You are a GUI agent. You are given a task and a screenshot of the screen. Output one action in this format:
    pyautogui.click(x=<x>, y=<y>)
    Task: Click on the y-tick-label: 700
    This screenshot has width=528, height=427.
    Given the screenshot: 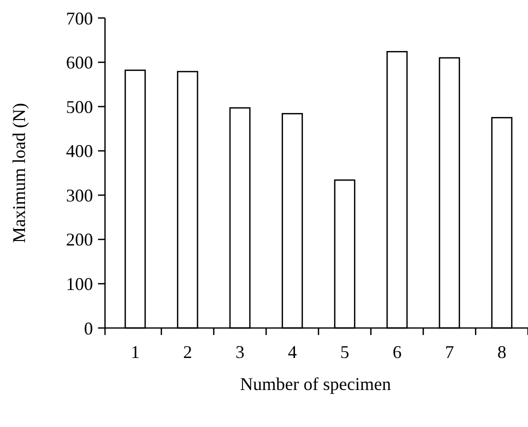 What is the action you would take?
    pyautogui.click(x=79, y=18)
    